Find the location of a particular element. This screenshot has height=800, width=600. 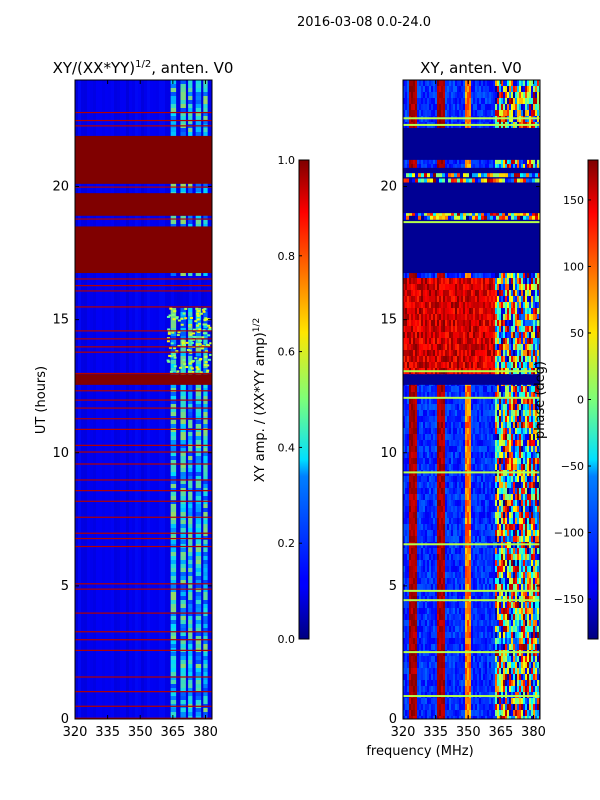

colorbar-phase-label: phase (deg) is located at coordinates (540, 400).